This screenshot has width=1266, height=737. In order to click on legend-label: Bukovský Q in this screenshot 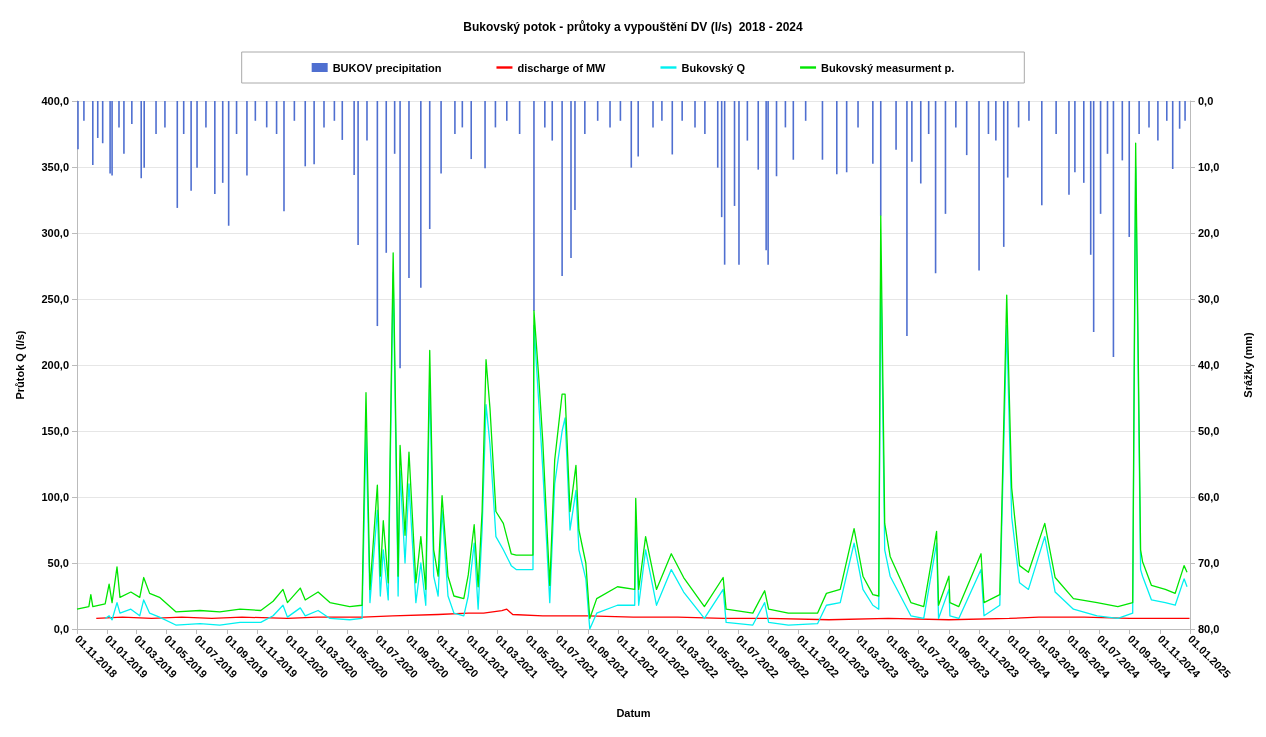, I will do `click(713, 67)`.